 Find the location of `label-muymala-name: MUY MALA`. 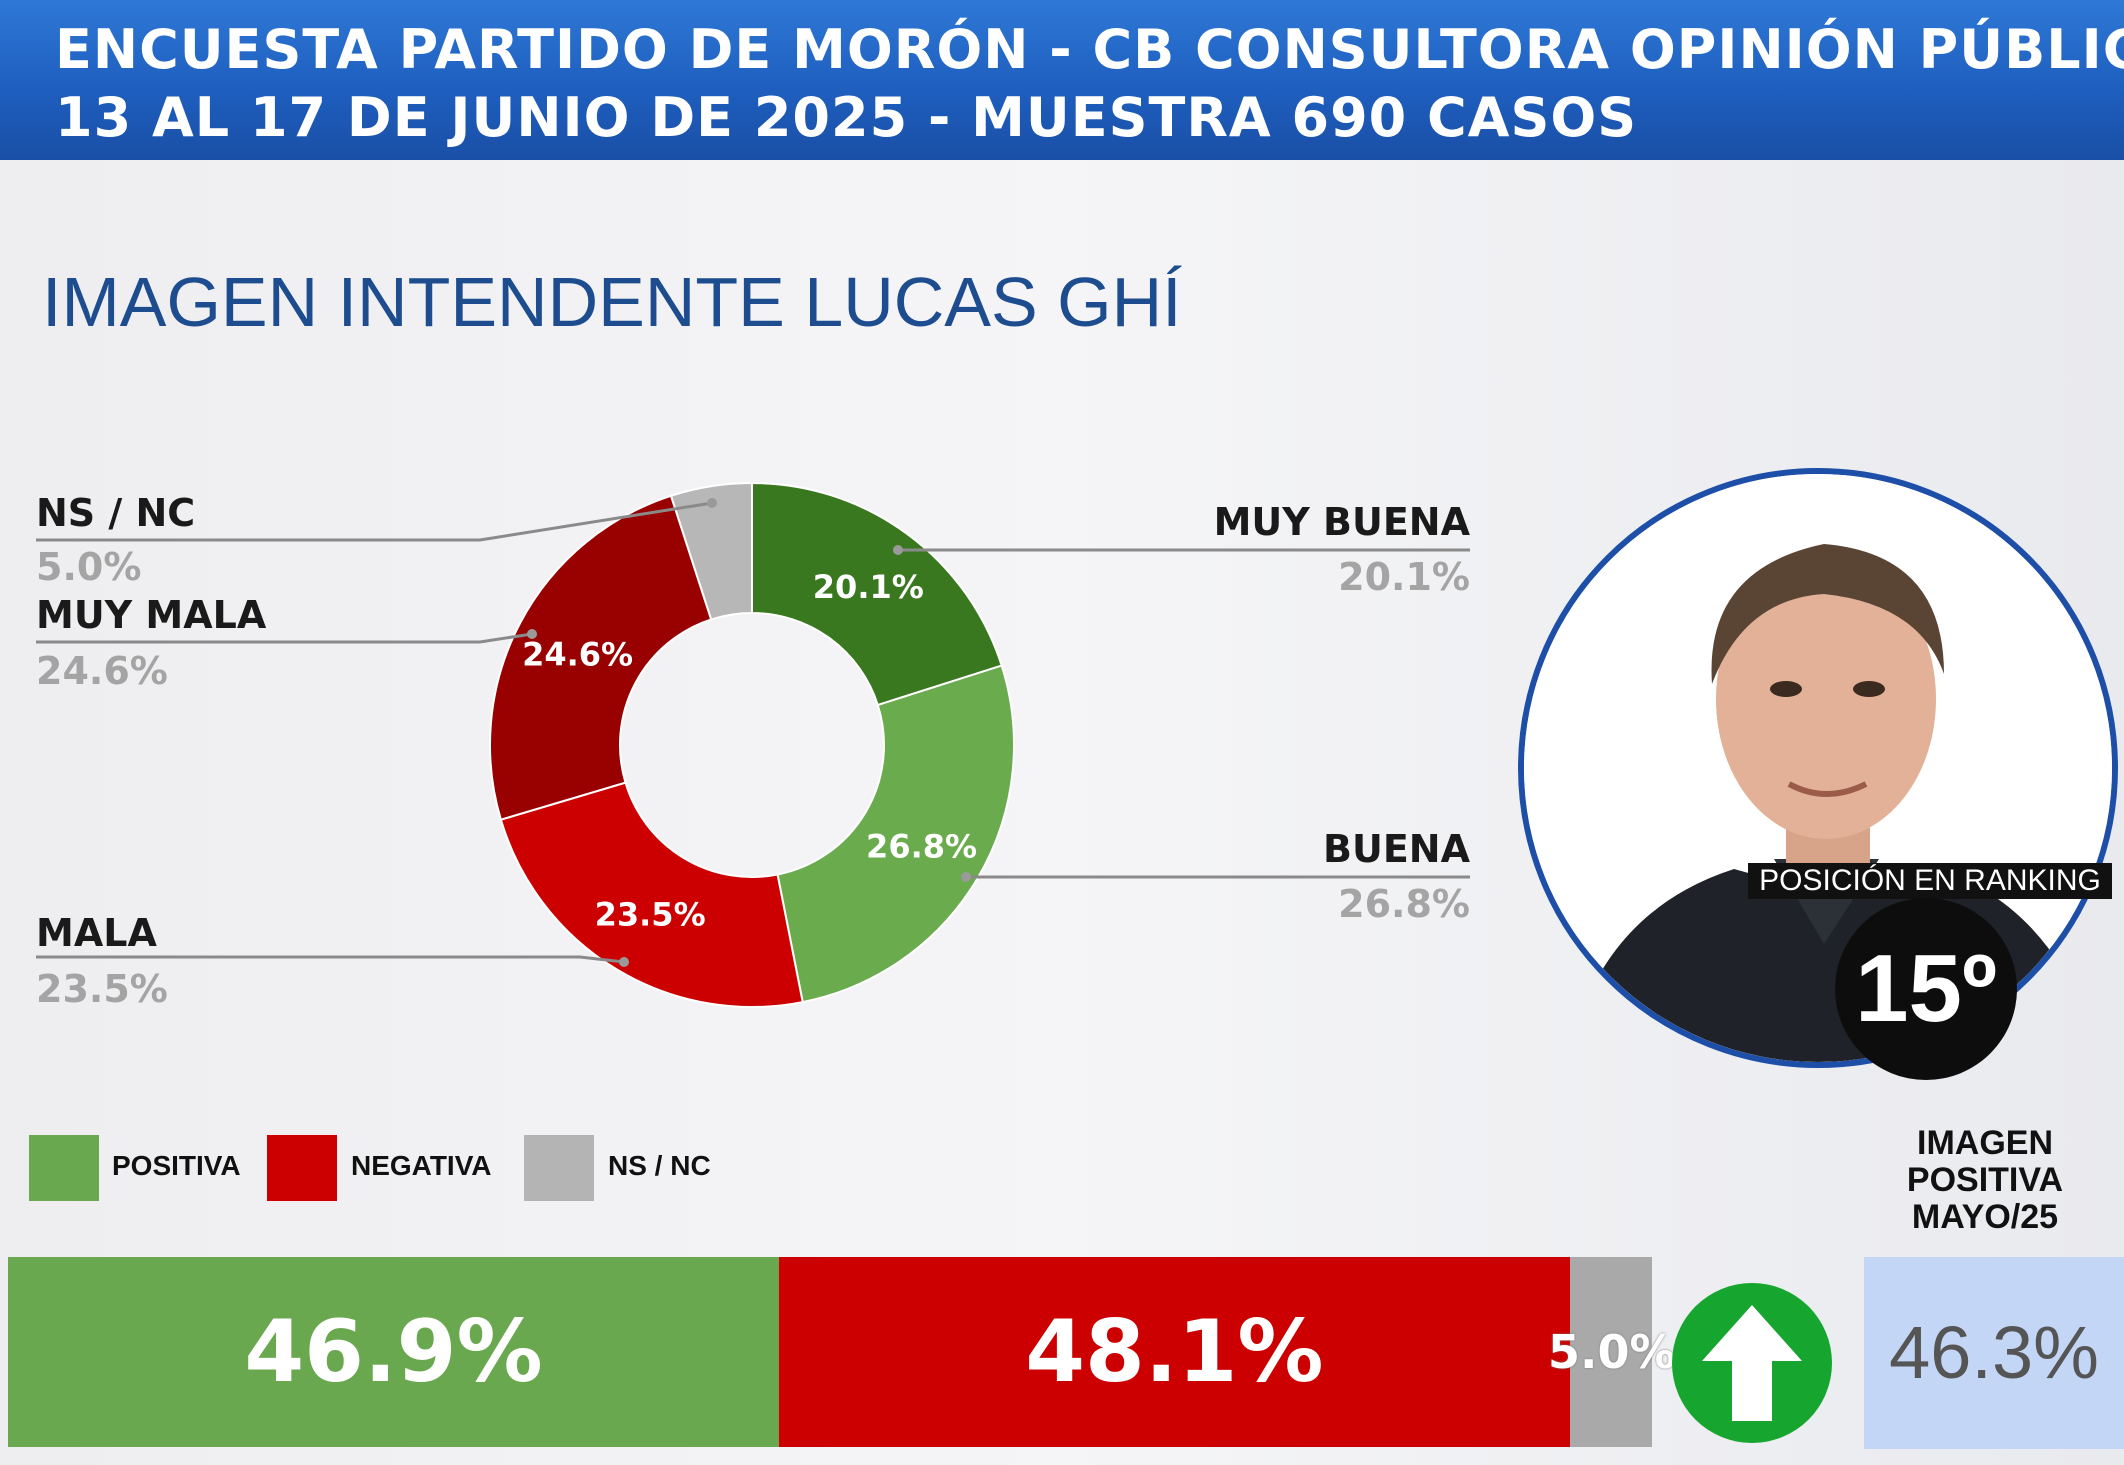

label-muymala-name: MUY MALA is located at coordinates (151, 615).